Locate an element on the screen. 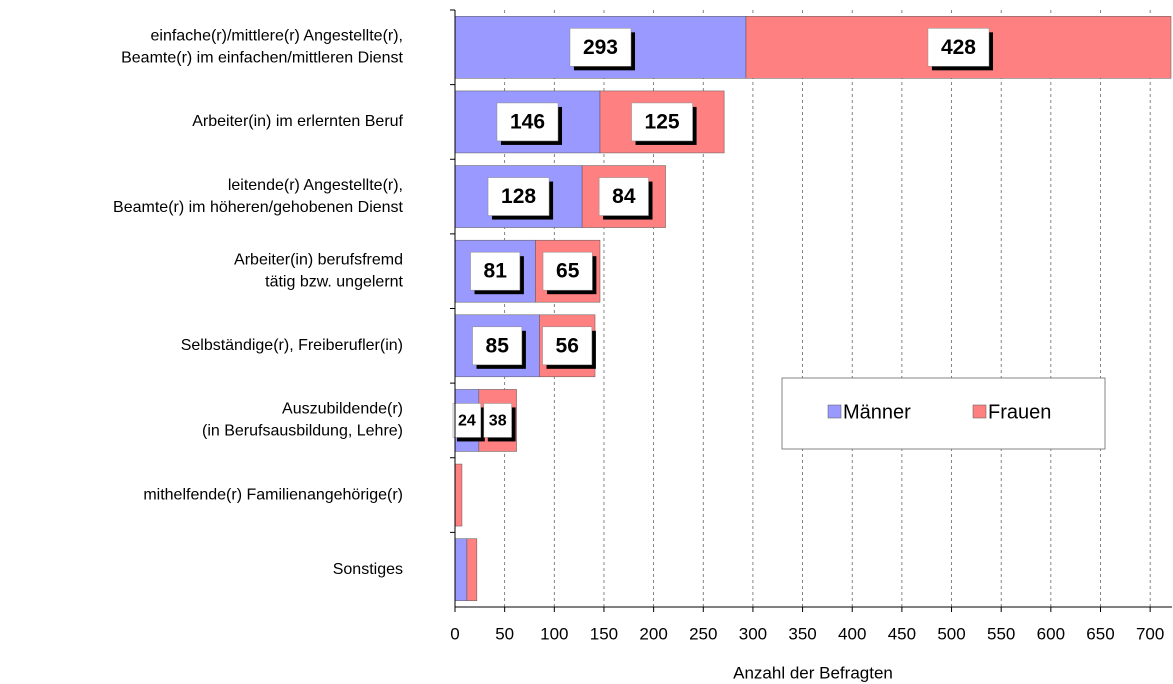 Image resolution: width=1173 pixels, height=684 pixels. data-label: 128 is located at coordinates (520, 198).